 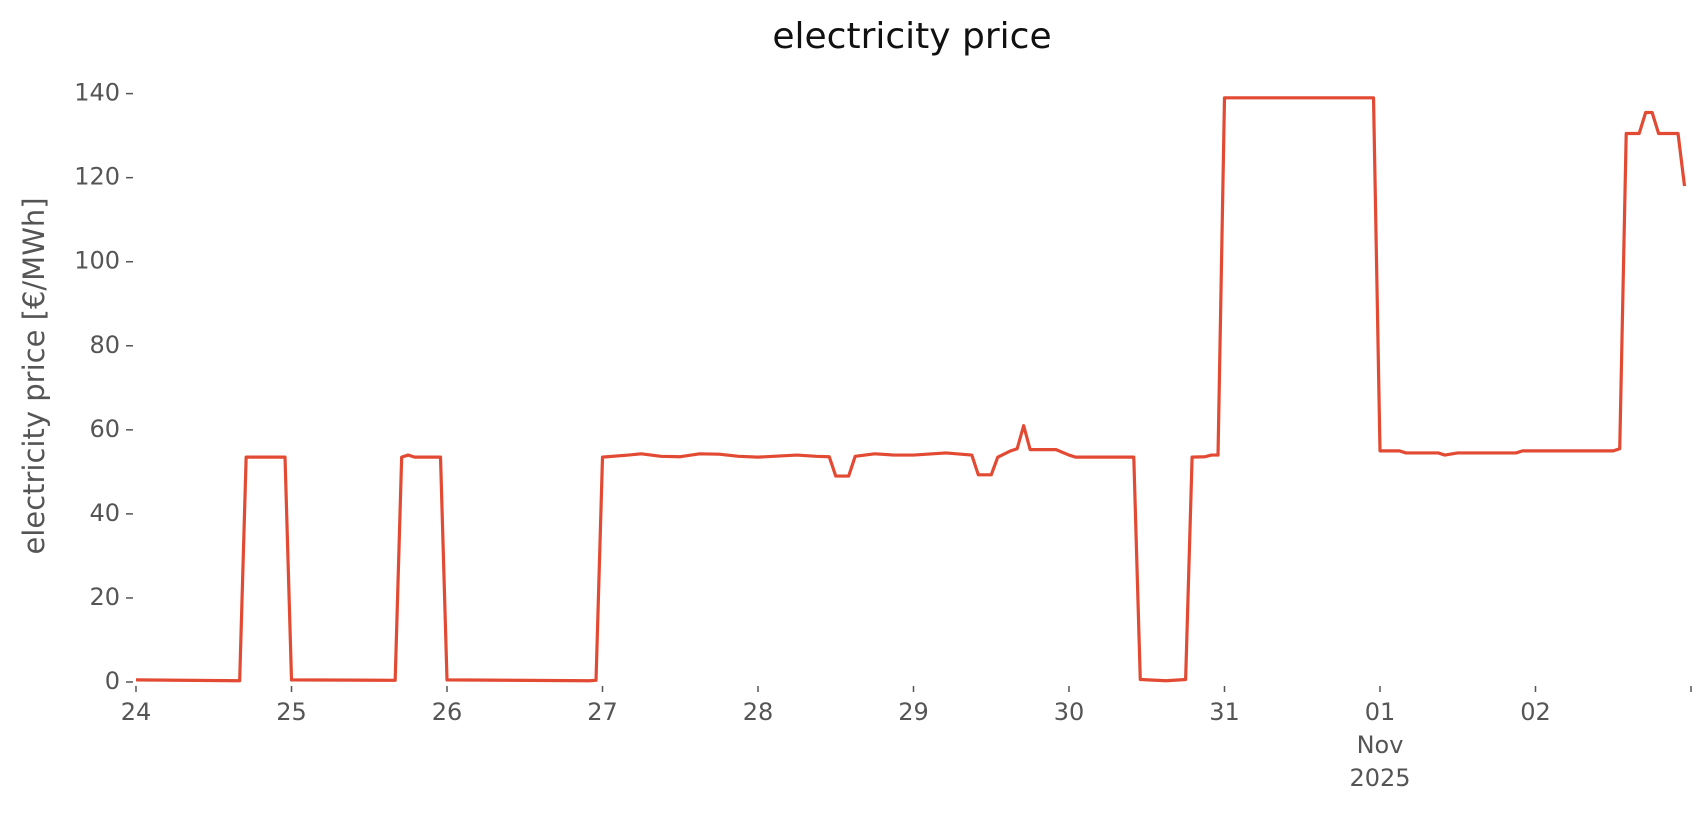 I want to click on x-tick-label: 02, so click(x=1535, y=712).